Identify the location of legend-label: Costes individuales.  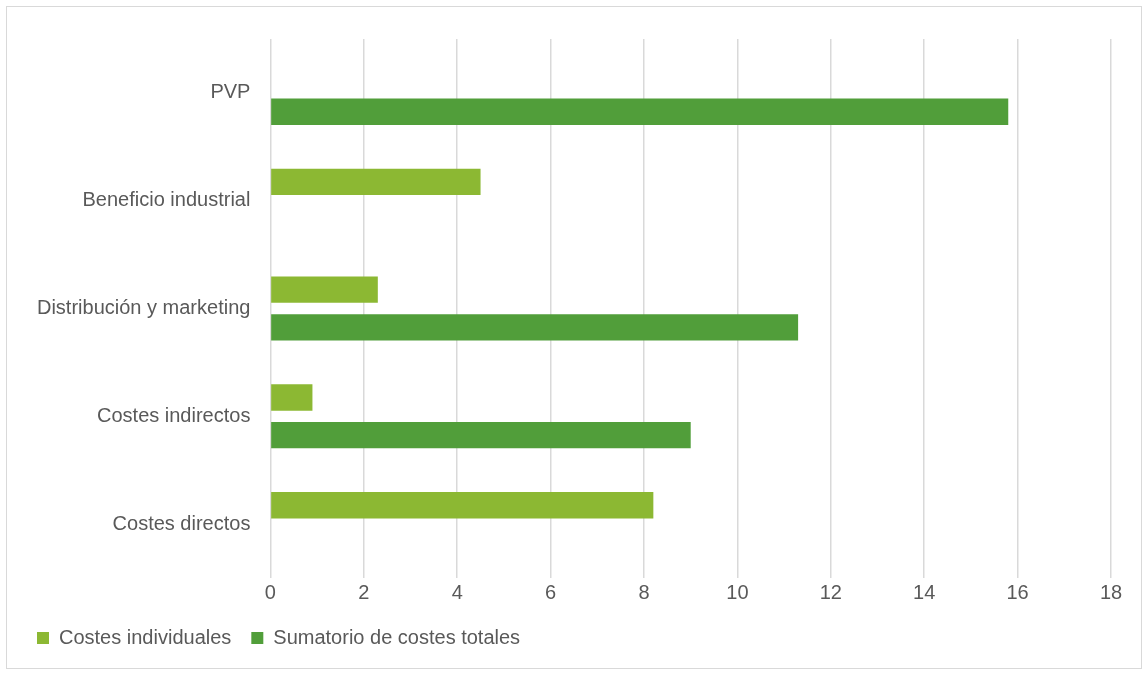
(145, 636).